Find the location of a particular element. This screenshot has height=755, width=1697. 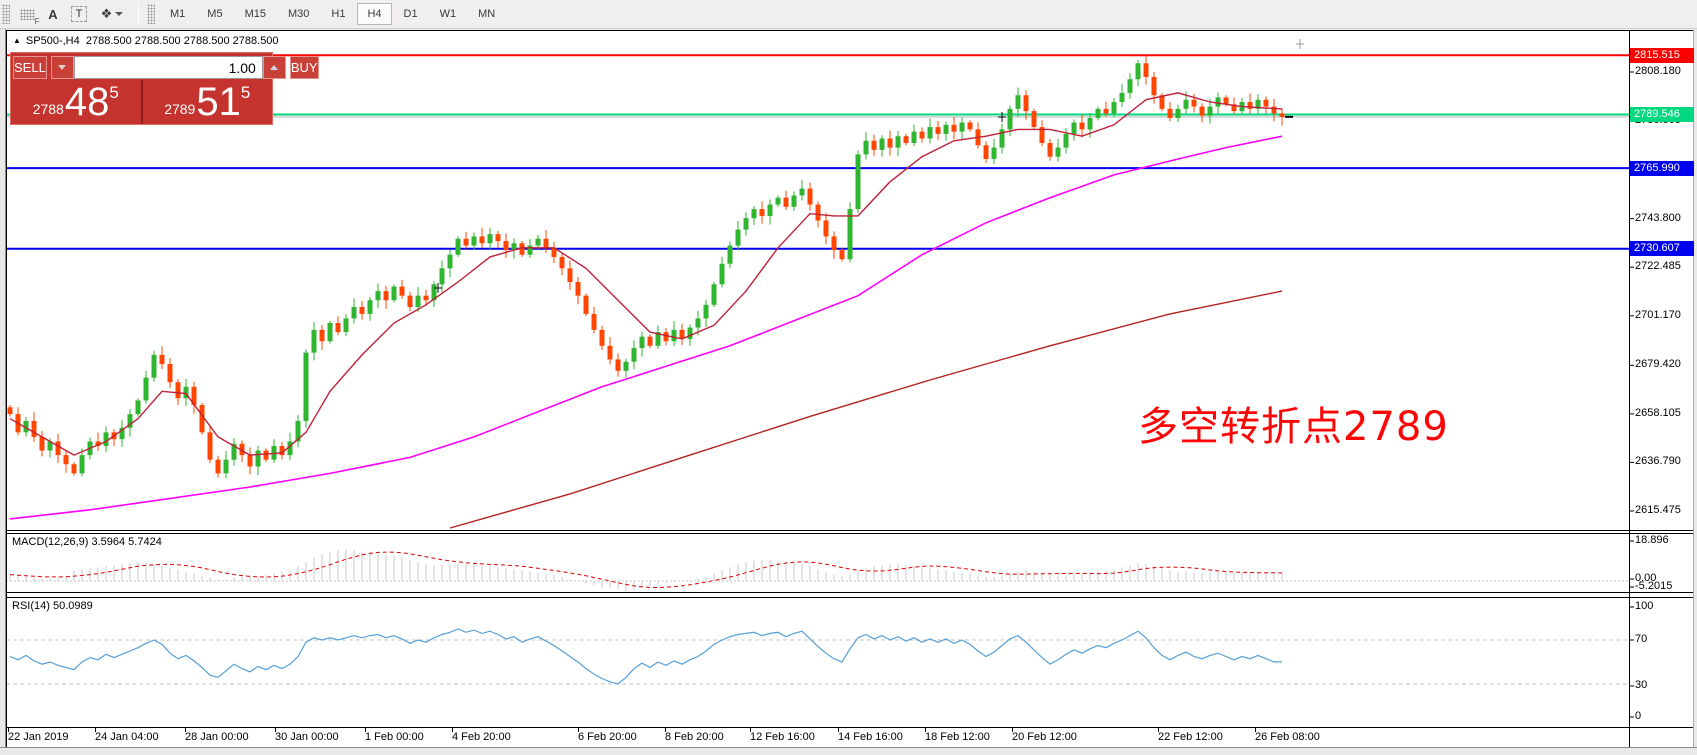

price-tick-label: 2701.170 is located at coordinates (1658, 314).